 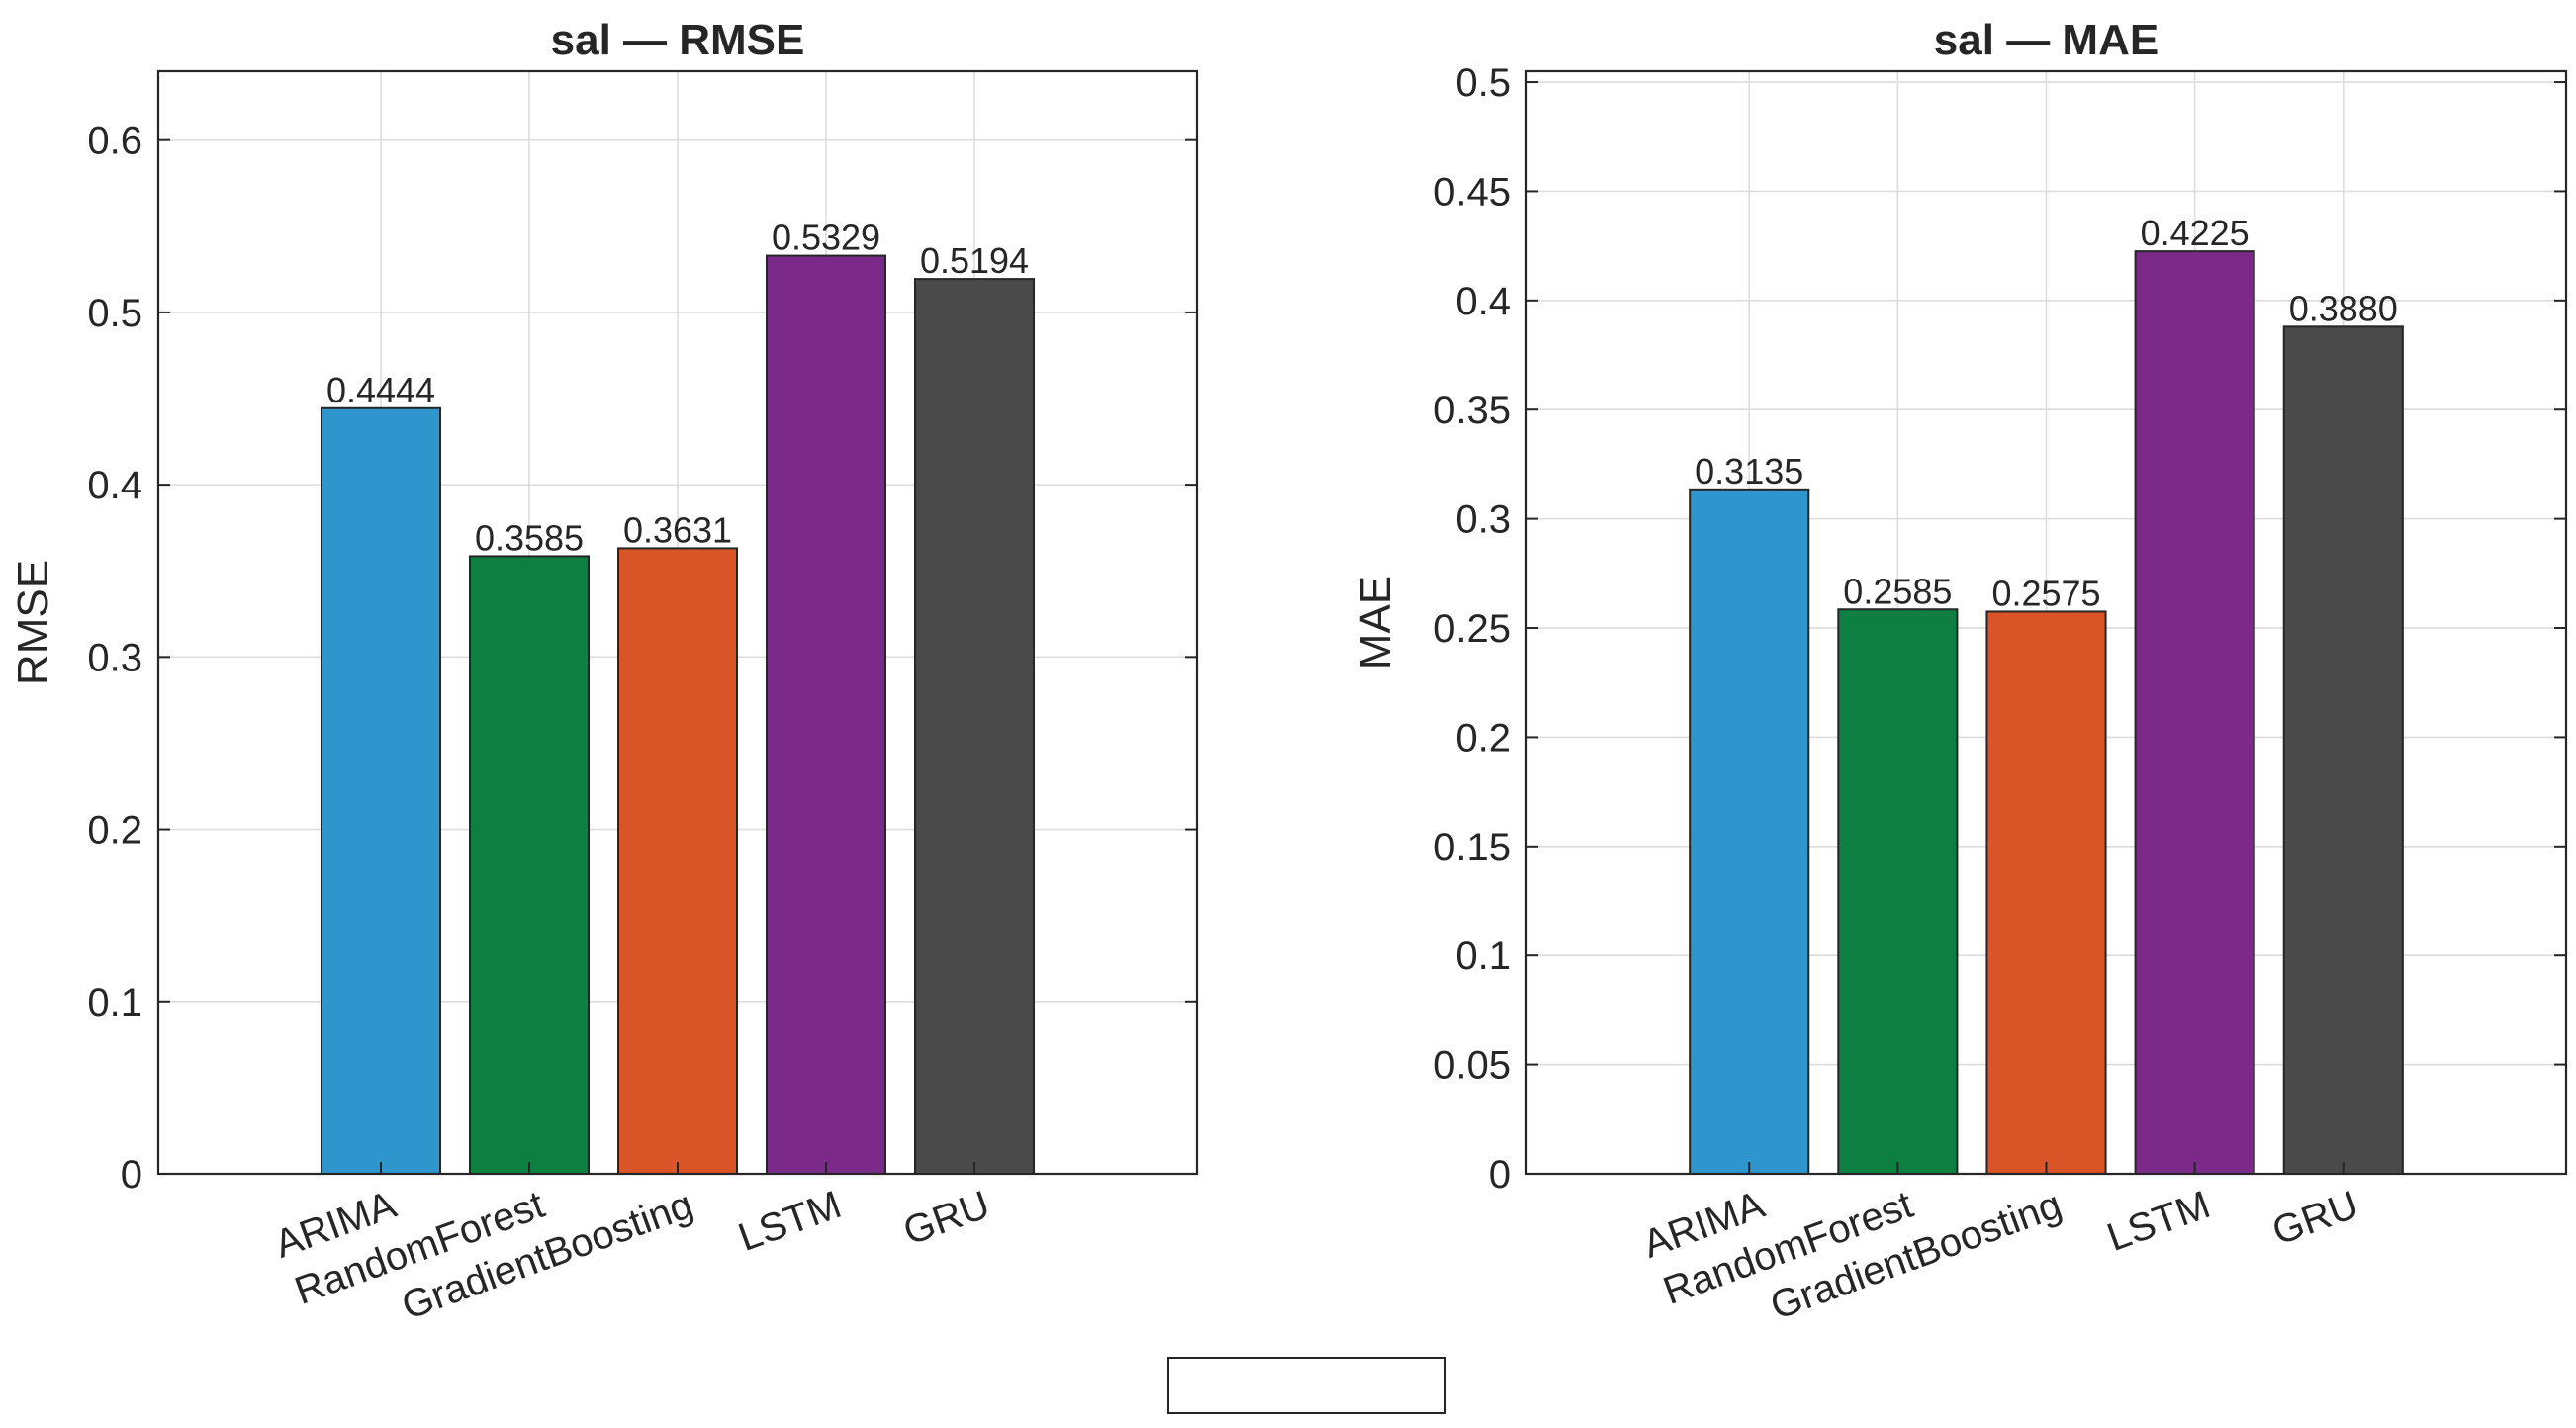 What do you see at coordinates (677, 529) in the screenshot?
I see `bar-value-label: 0.3631` at bounding box center [677, 529].